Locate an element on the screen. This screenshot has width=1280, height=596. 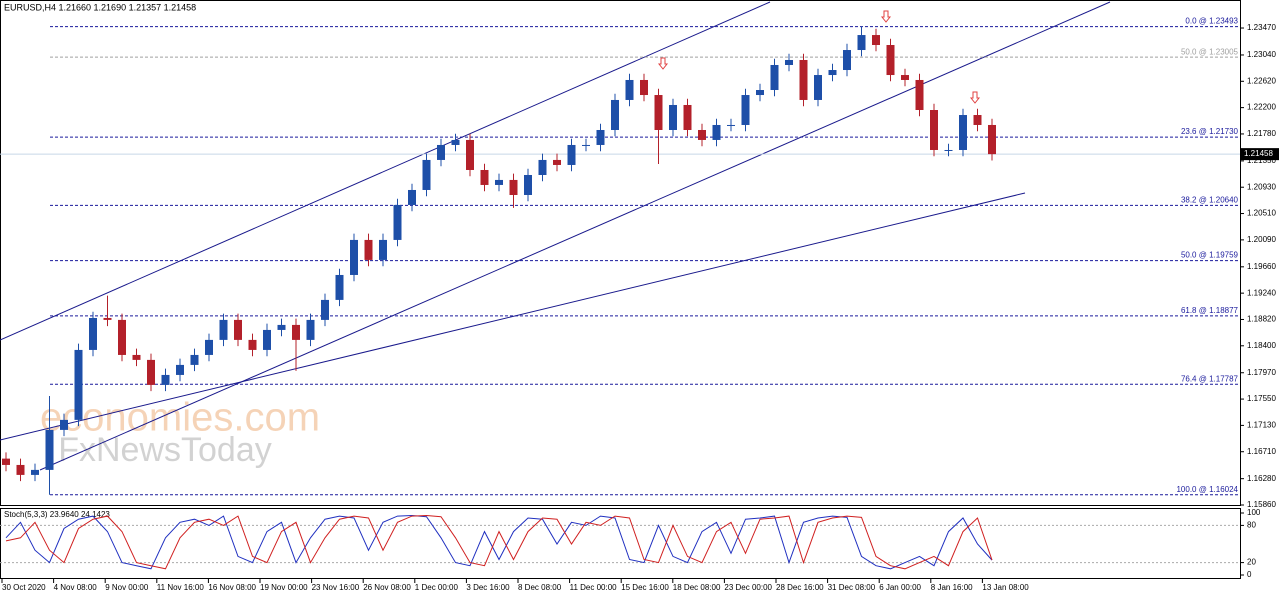
x-tick-label: 16 Nov 08:00 is located at coordinates (232, 587).